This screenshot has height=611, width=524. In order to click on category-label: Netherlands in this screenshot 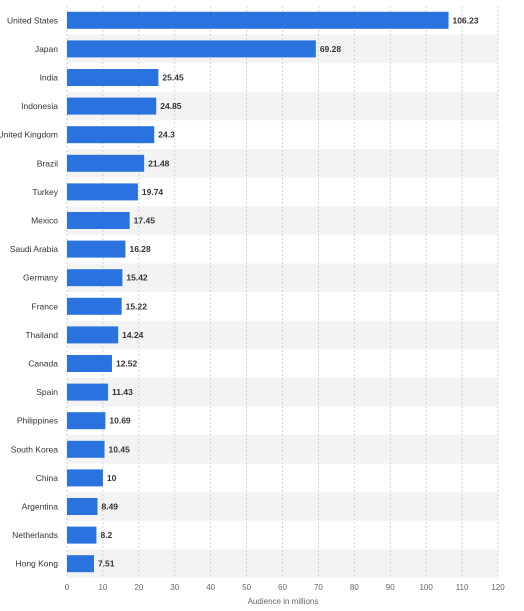, I will do `click(35, 535)`.